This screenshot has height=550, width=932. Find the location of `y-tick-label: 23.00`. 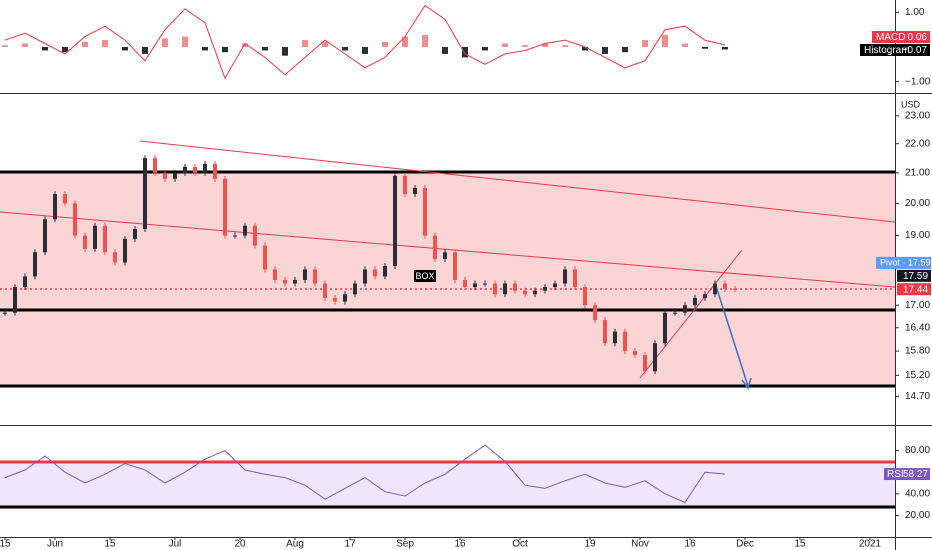

y-tick-label: 23.00 is located at coordinates (917, 115).